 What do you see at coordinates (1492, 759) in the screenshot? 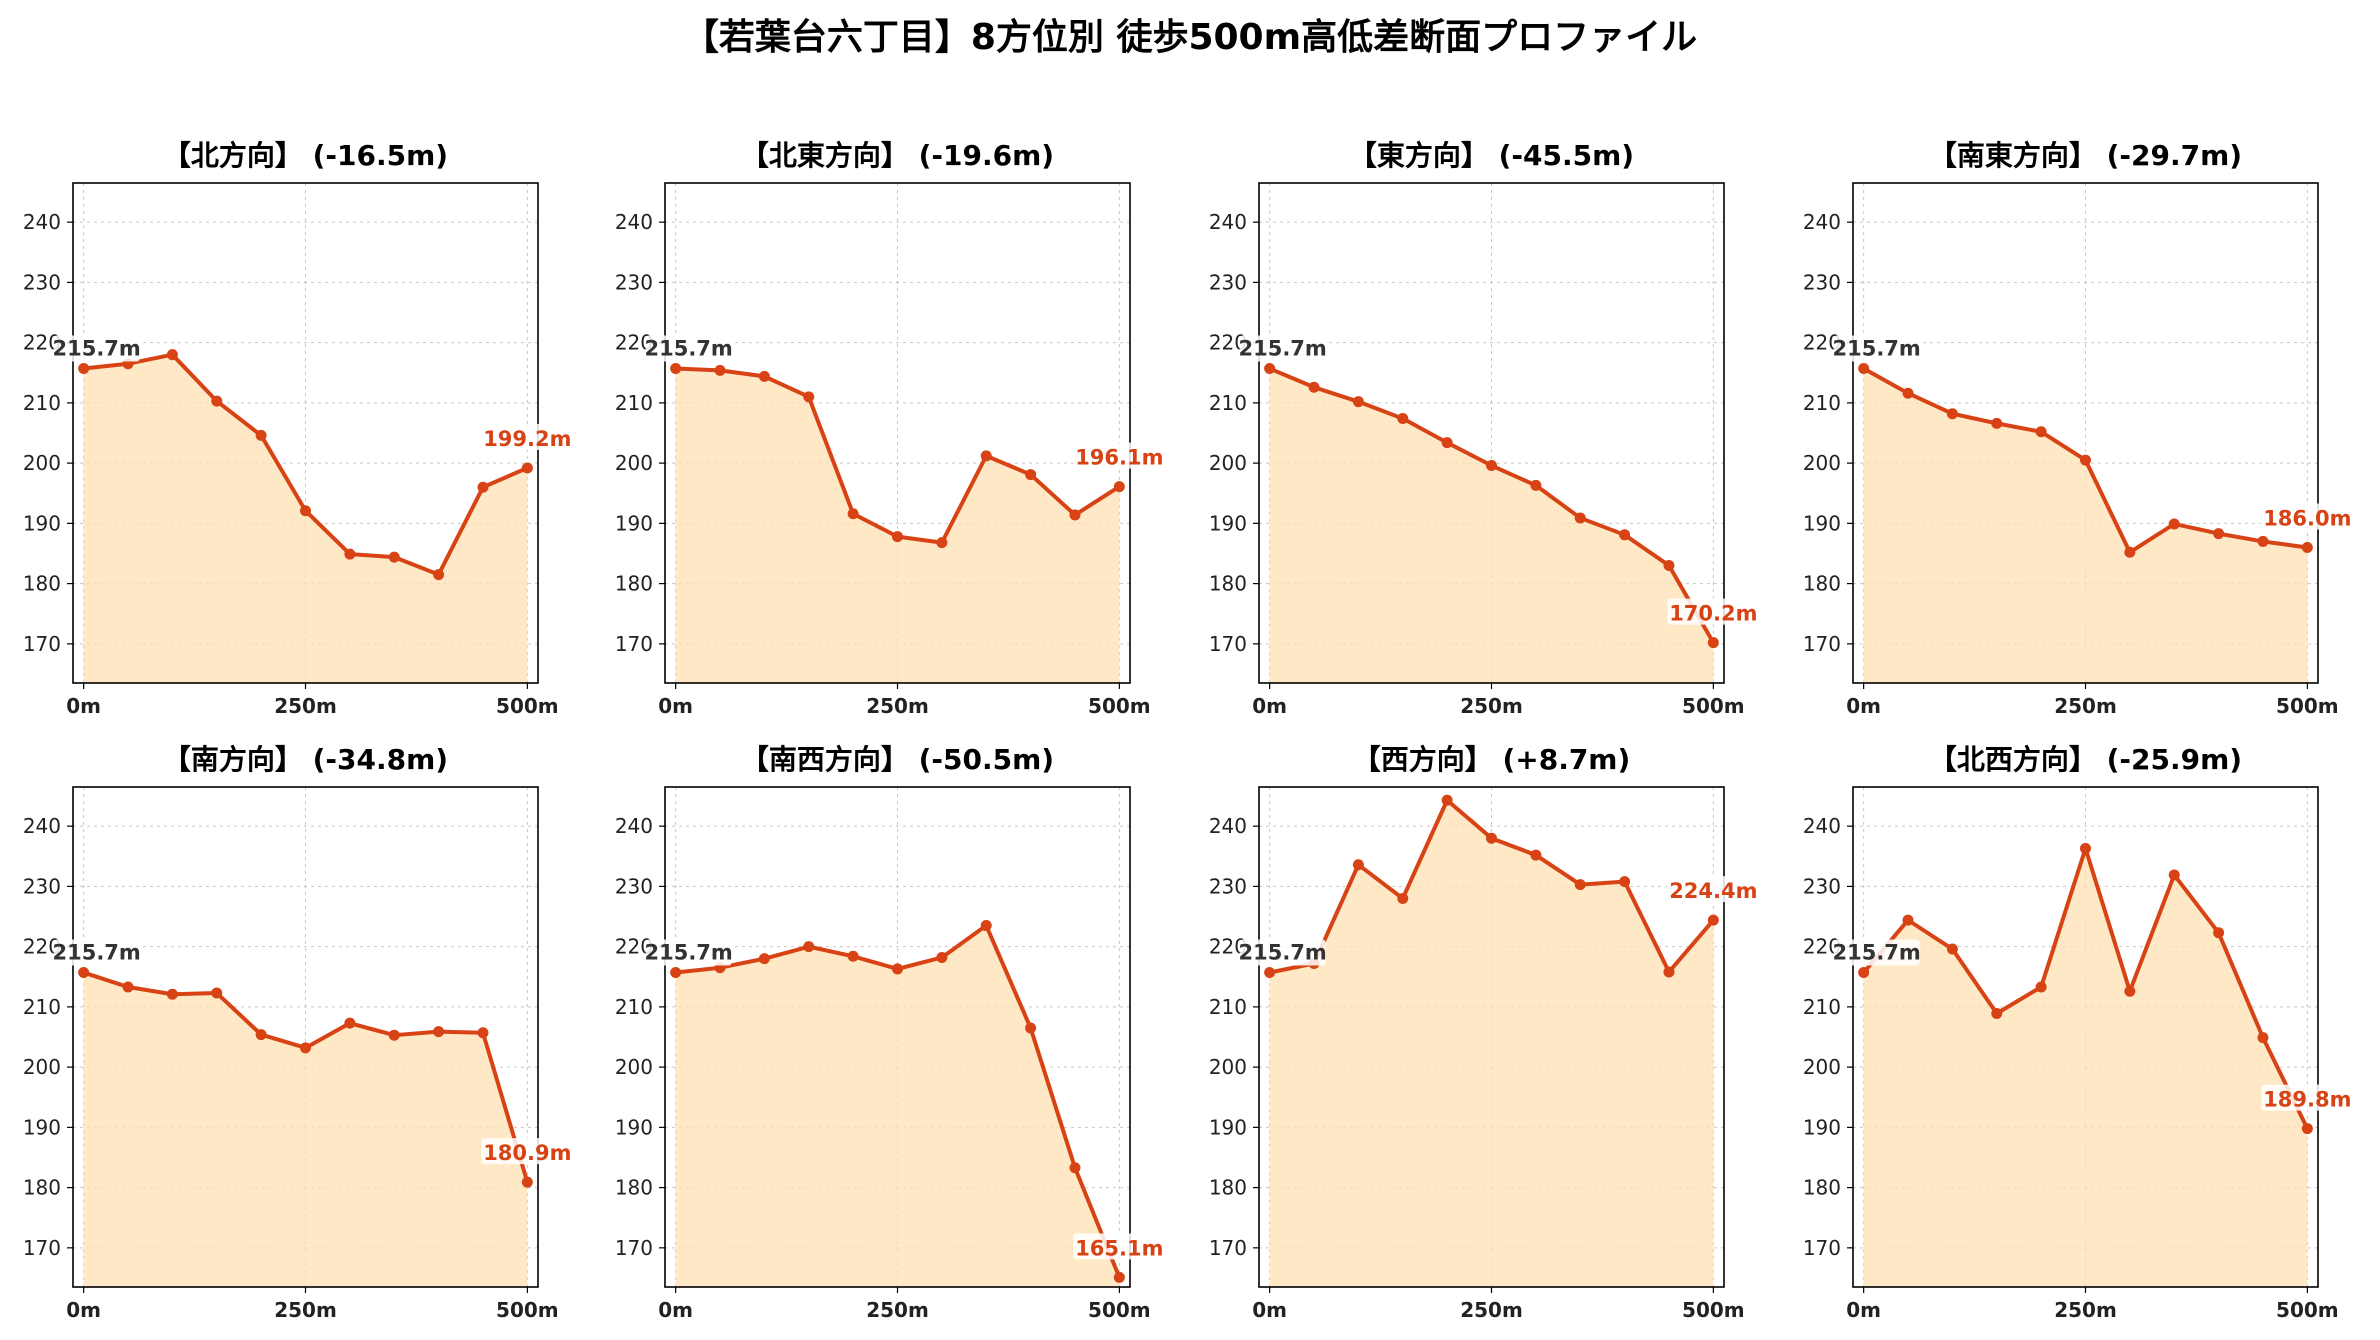
I see `panel-title: 【西方向】 (+8.7m)` at bounding box center [1492, 759].